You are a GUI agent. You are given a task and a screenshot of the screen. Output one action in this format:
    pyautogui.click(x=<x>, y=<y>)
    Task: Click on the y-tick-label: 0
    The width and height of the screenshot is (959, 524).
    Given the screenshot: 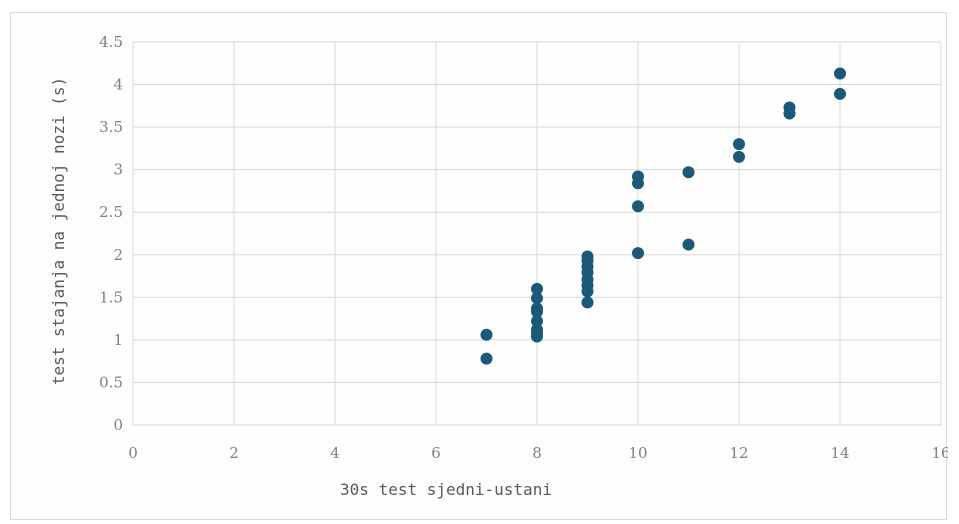 What is the action you would take?
    pyautogui.click(x=118, y=425)
    